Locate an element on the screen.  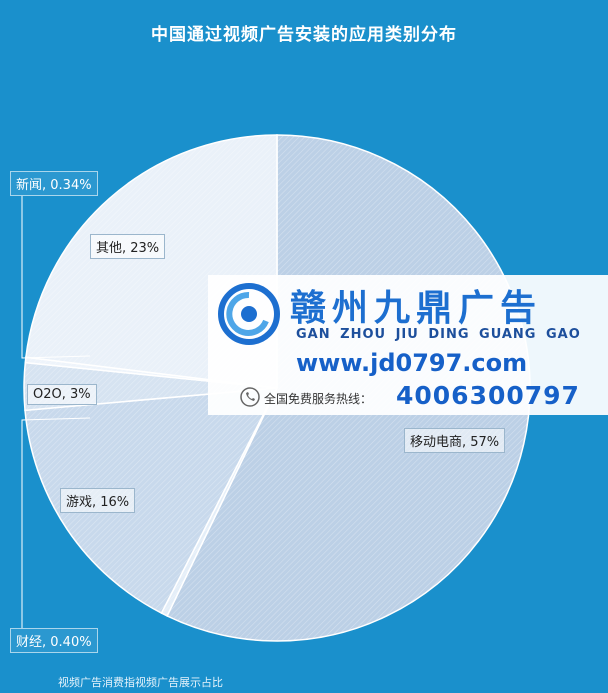
footnote: 视频广告消费指视频广告展示占比 is located at coordinates (140, 682).